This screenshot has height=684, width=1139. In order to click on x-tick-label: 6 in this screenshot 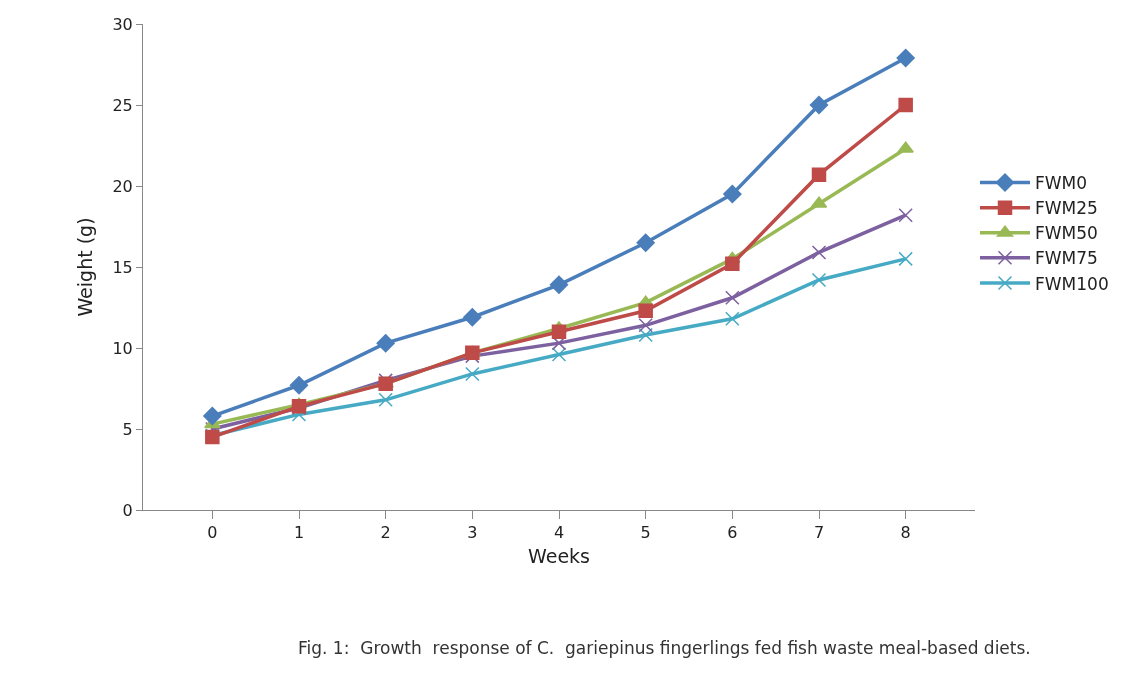, I will do `click(732, 533)`.